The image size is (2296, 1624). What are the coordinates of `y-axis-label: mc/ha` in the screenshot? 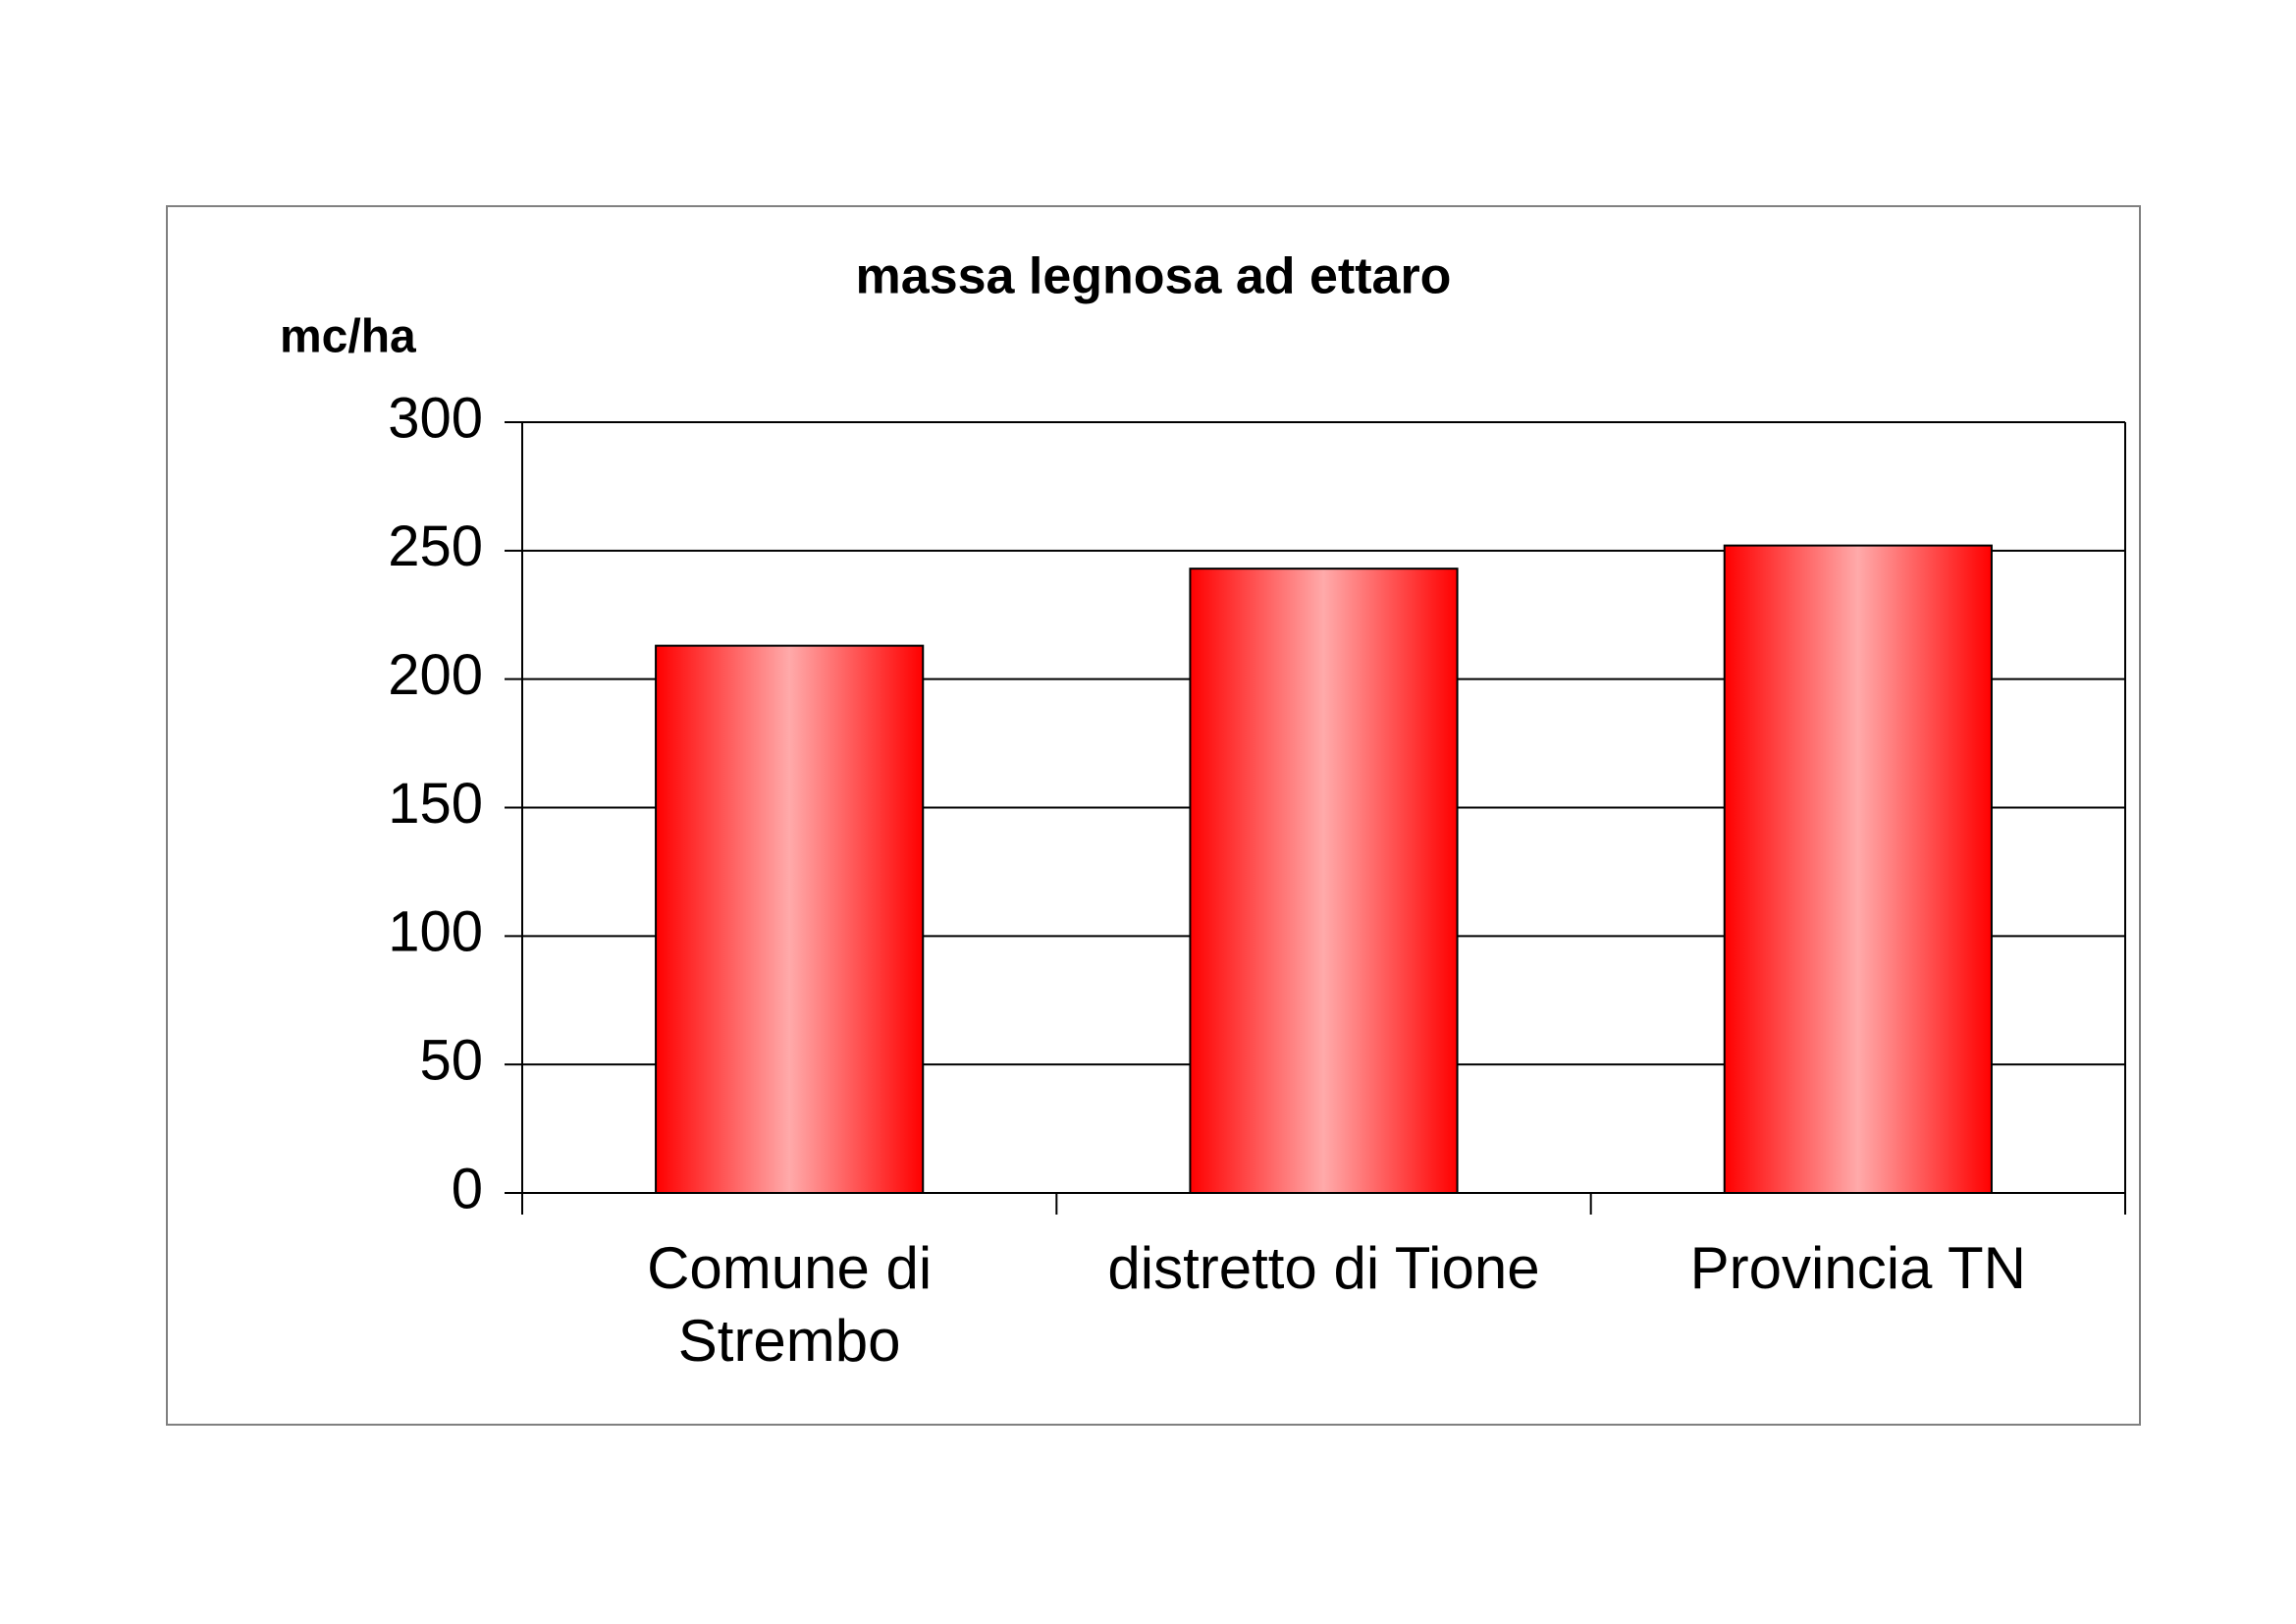 It's located at (348, 337).